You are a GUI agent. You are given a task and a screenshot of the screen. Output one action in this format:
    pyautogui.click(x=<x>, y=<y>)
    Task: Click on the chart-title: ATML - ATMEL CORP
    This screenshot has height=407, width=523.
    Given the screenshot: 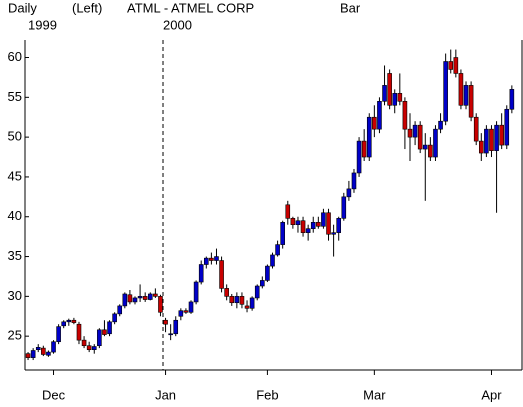 What is the action you would take?
    pyautogui.click(x=190, y=7)
    